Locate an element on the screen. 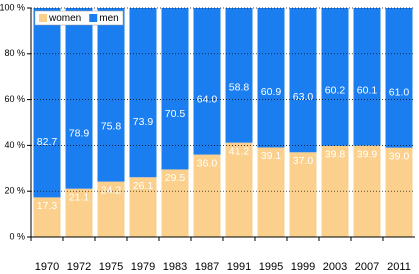 This screenshot has height=274, width=419. value-label: 70.5 is located at coordinates (175, 114).